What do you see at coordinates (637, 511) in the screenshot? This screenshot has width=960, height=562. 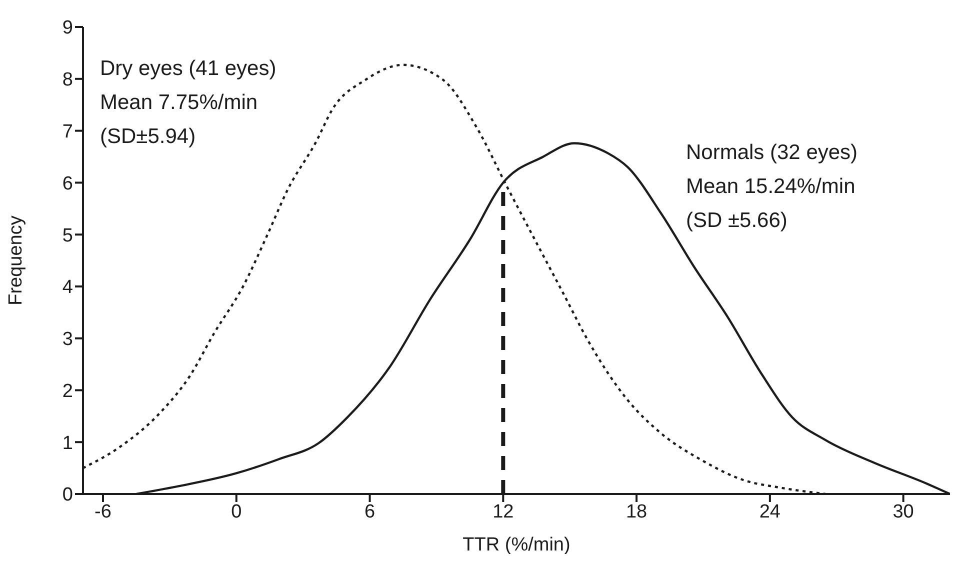 I see `x-tick-label: 18` at bounding box center [637, 511].